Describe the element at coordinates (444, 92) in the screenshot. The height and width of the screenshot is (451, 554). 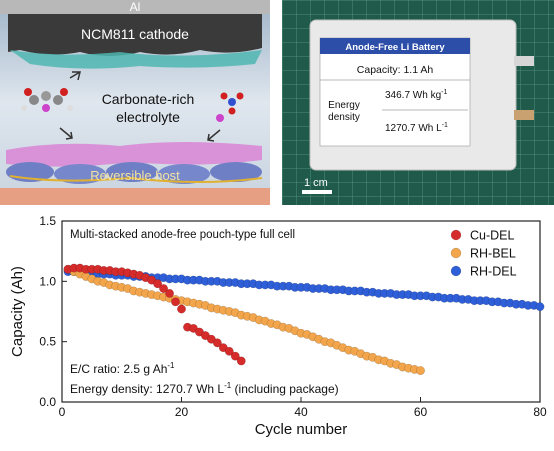
I see `energy-gravimetric-exponent: -1` at that location.